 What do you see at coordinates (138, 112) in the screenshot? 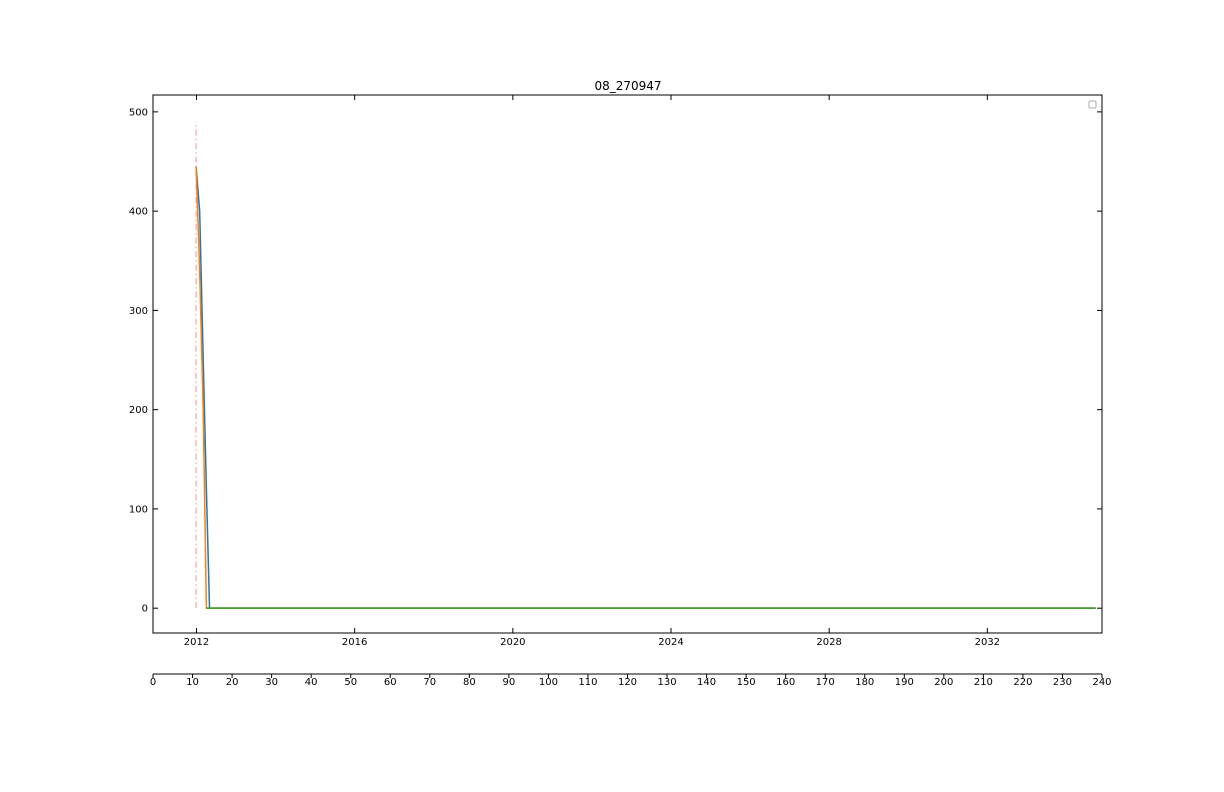
I see `y-tick-label: 500` at bounding box center [138, 112].